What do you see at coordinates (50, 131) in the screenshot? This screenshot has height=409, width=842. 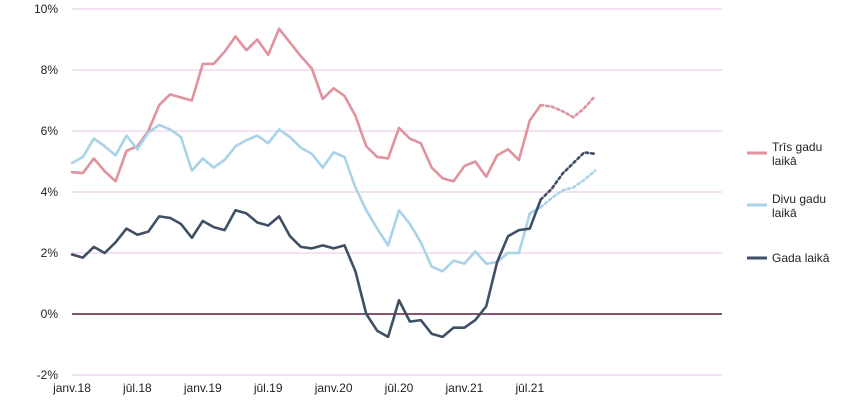 I see `y-tick-label: 6%` at bounding box center [50, 131].